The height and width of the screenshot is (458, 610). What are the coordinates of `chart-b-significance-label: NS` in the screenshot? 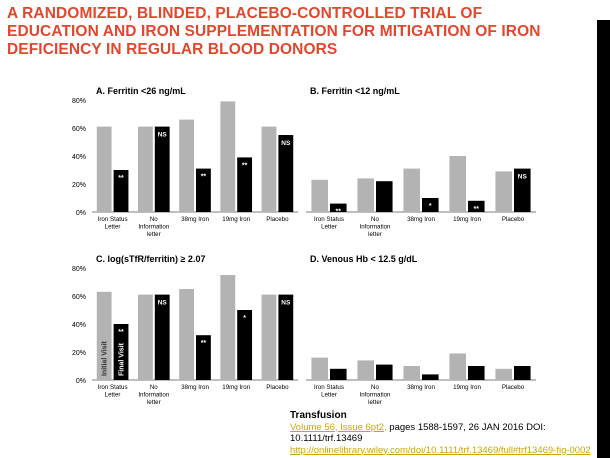 It's located at (523, 177).